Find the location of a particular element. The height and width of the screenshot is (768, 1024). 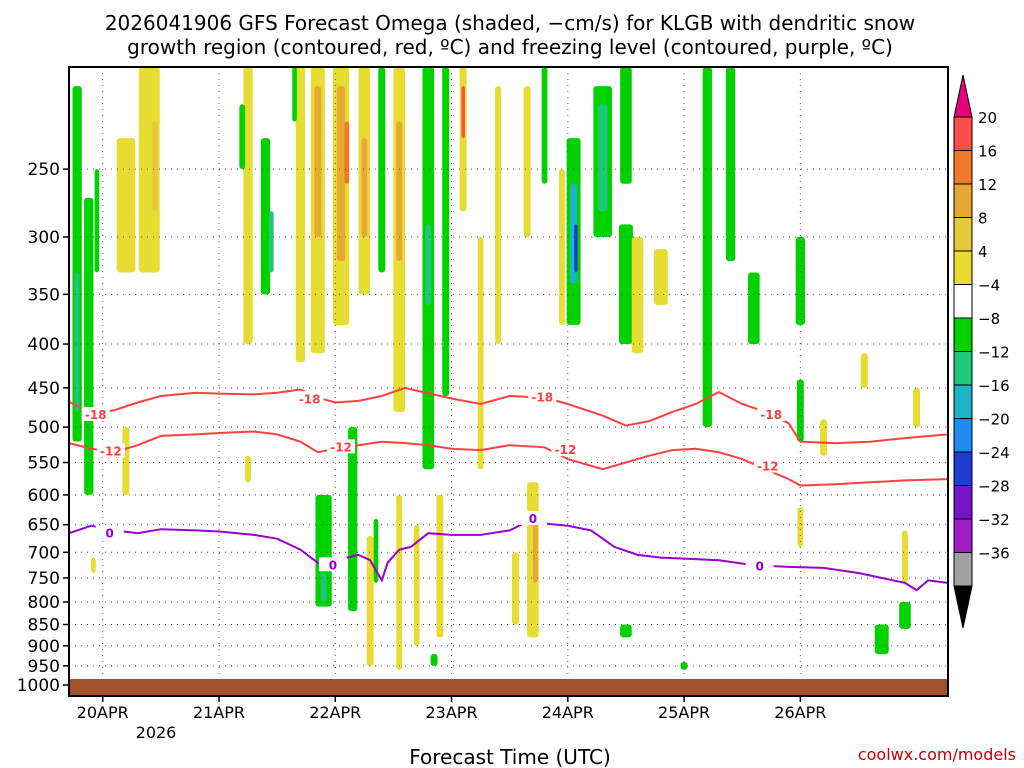

colorbar-label: 16 is located at coordinates (987, 152).